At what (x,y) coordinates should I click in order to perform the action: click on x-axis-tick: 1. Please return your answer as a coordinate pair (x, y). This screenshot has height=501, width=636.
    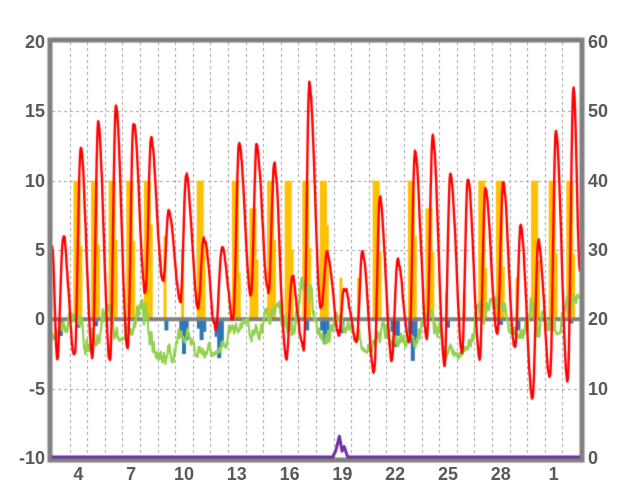
    Looking at the image, I should click on (553, 474).